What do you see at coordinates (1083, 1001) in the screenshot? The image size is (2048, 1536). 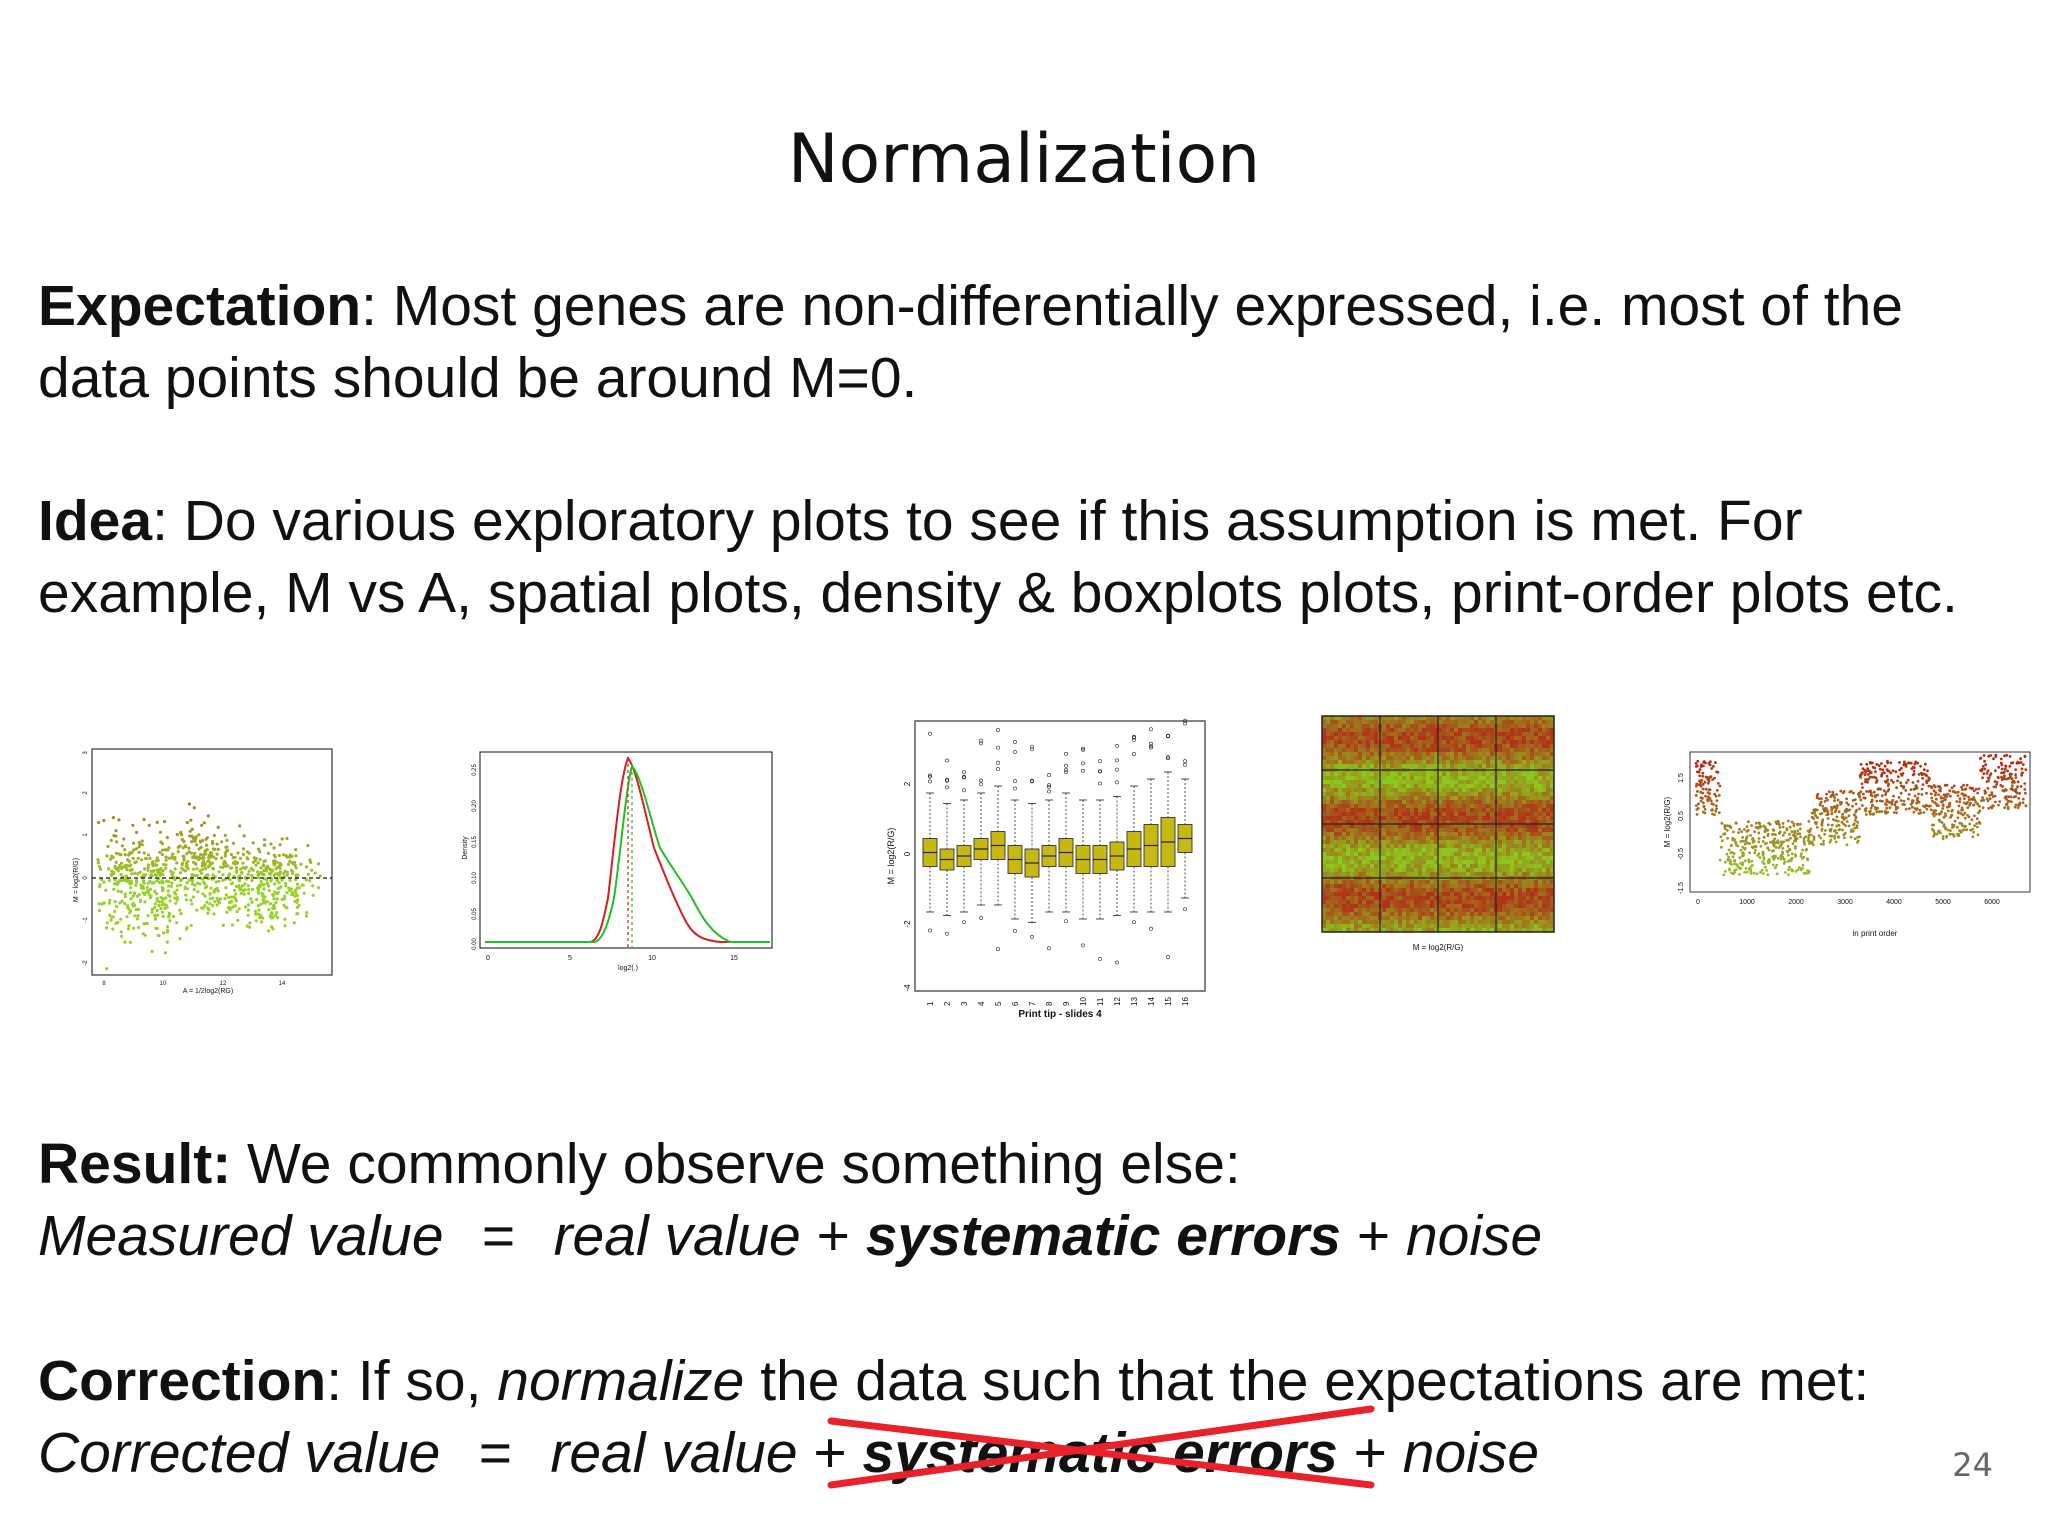 I see `boxplot-xtick: 10` at bounding box center [1083, 1001].